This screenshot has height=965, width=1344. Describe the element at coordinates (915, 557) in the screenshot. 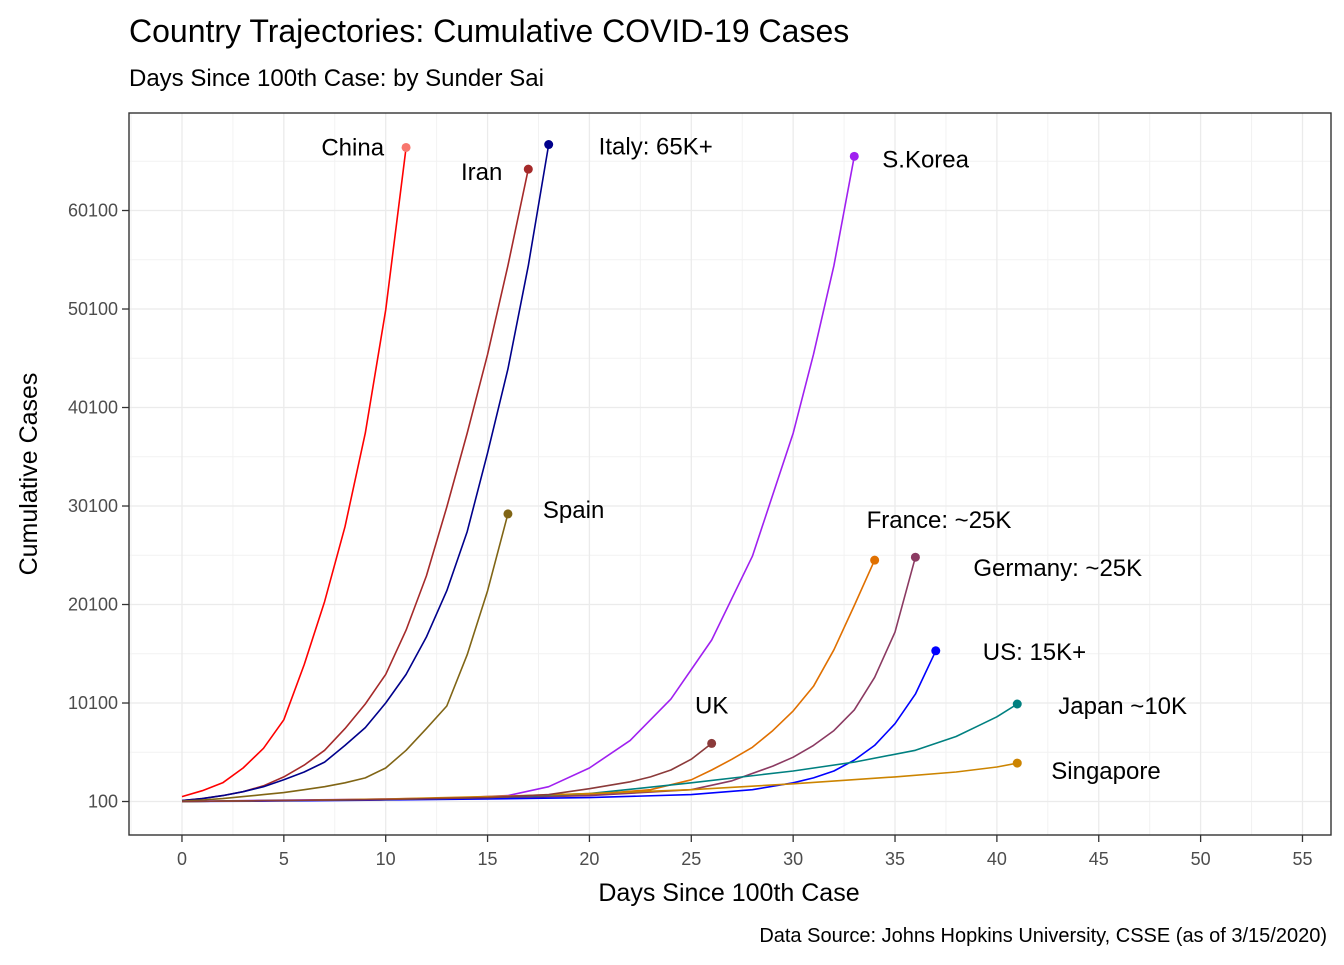

I see `series-endpoint-germany` at that location.